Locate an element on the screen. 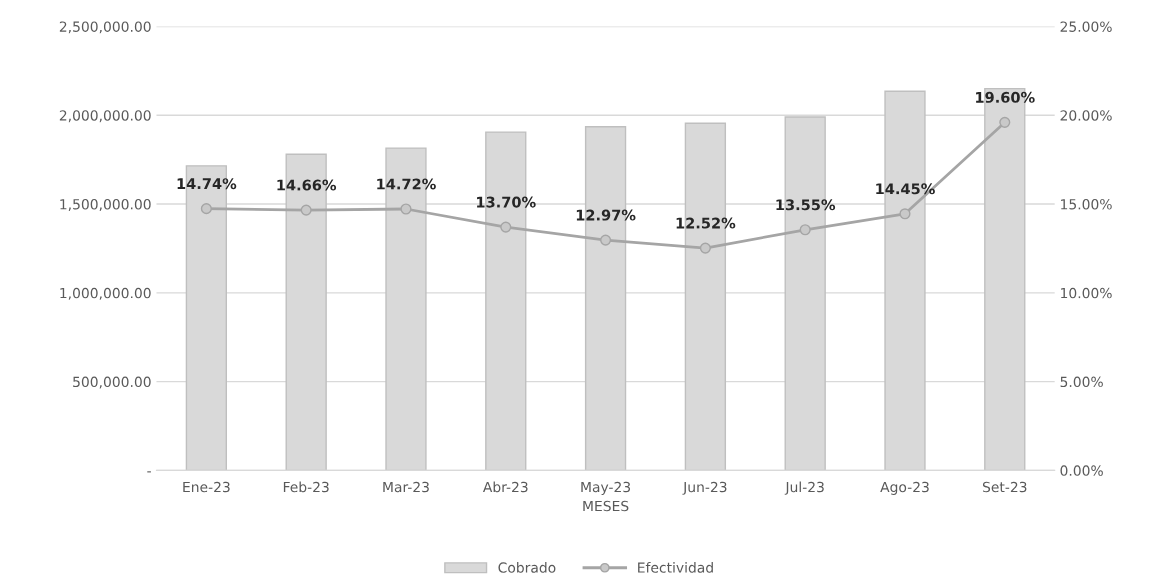  y2-tick-label: 20.00% is located at coordinates (1086, 115).